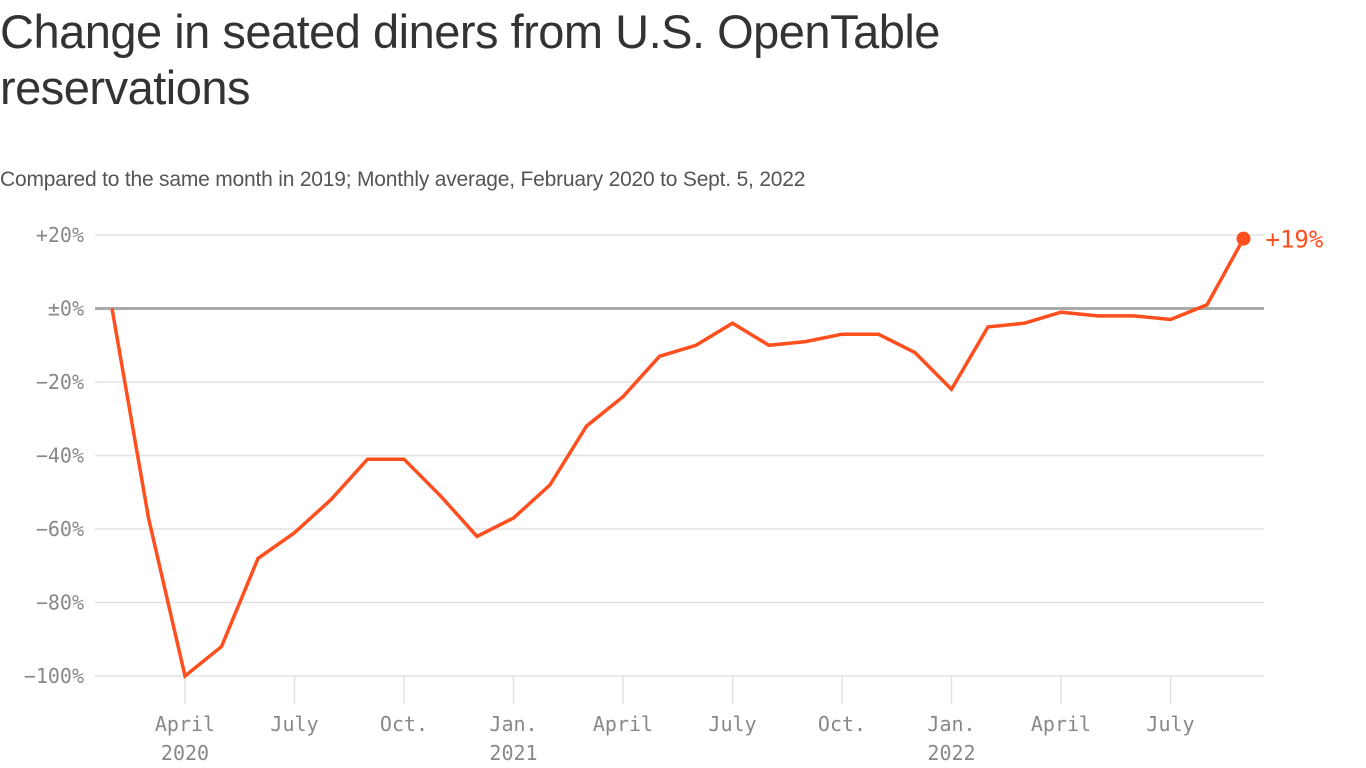 The height and width of the screenshot is (768, 1366). Describe the element at coordinates (60, 235) in the screenshot. I see `y-tick-label: +20%` at that location.